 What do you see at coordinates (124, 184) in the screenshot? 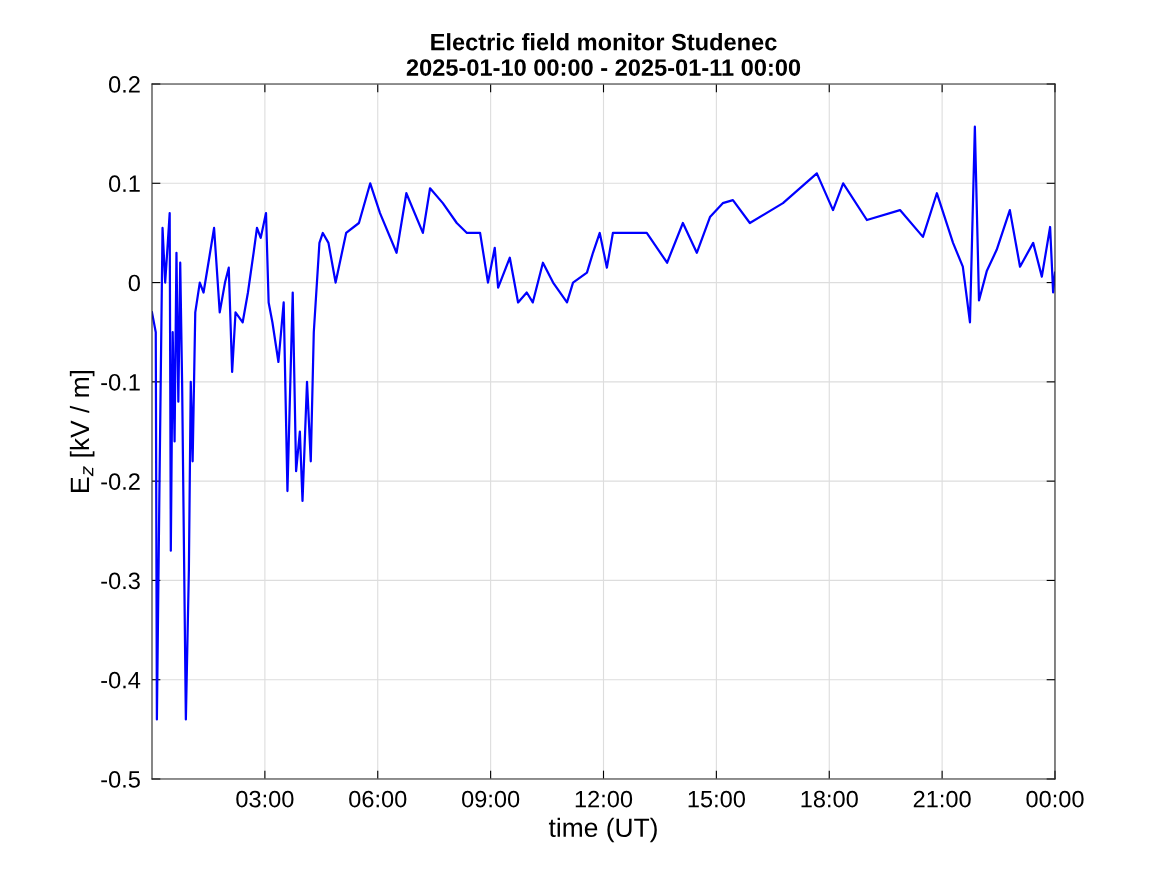
I see `y-tick-label: 0.1` at bounding box center [124, 184].